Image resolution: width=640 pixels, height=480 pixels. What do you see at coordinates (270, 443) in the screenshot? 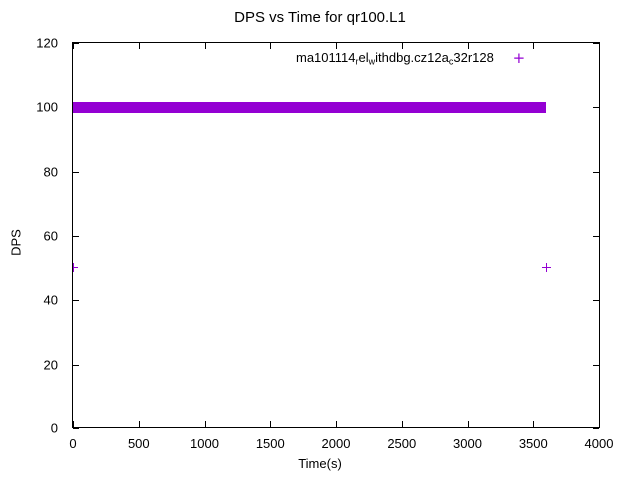
I see `x-tick-label-1500: 1500` at bounding box center [270, 443].